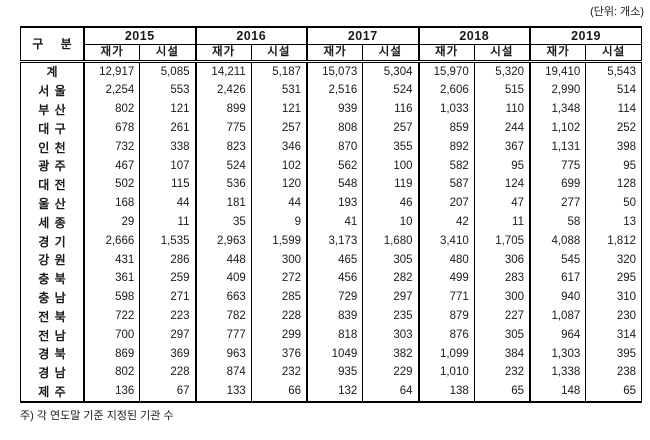 The width and height of the screenshot is (650, 440). What do you see at coordinates (223, 260) in the screenshot?
I see `data-cell: 448` at bounding box center [223, 260].